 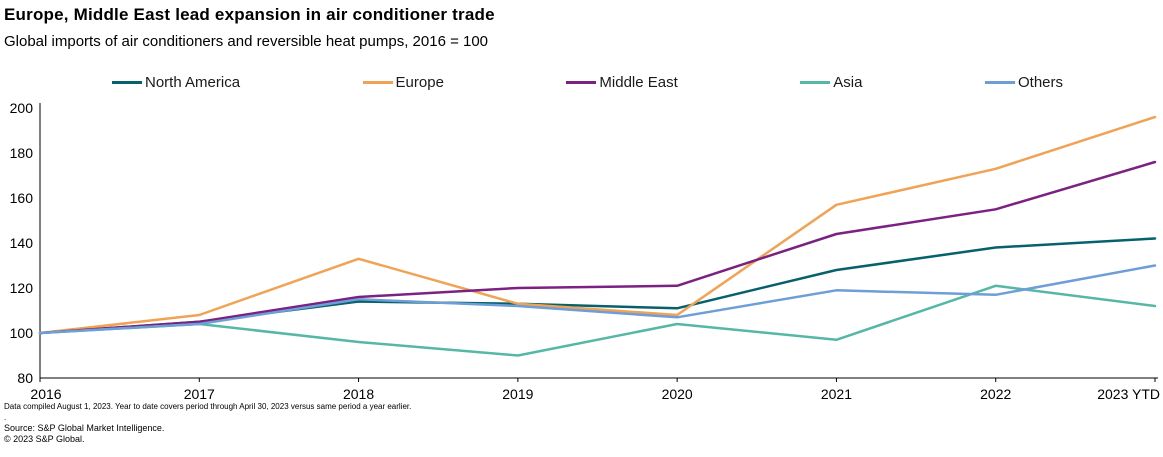 What do you see at coordinates (22, 333) in the screenshot?
I see `y-axis-label: 100` at bounding box center [22, 333].